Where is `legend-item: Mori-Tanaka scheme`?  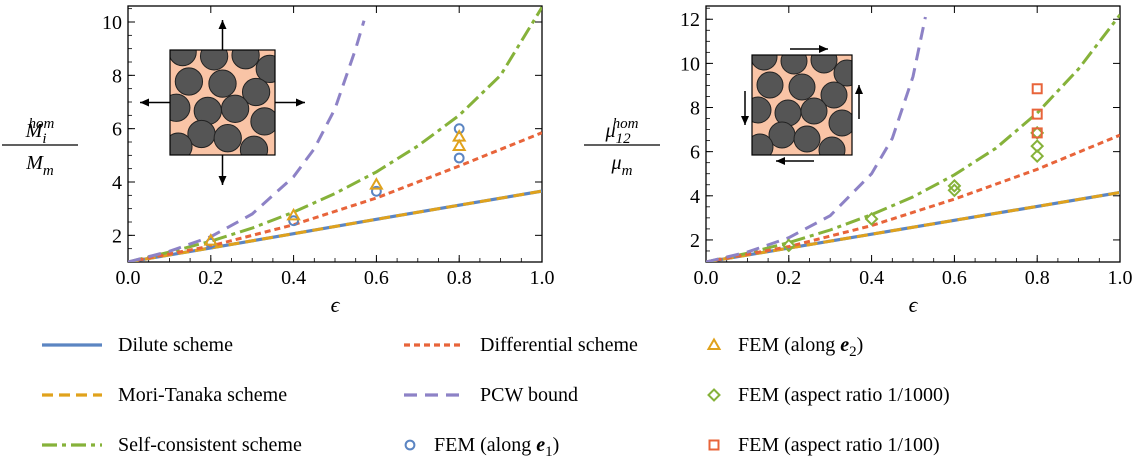
legend-item: Mori-Tanaka scheme is located at coordinates (164, 395).